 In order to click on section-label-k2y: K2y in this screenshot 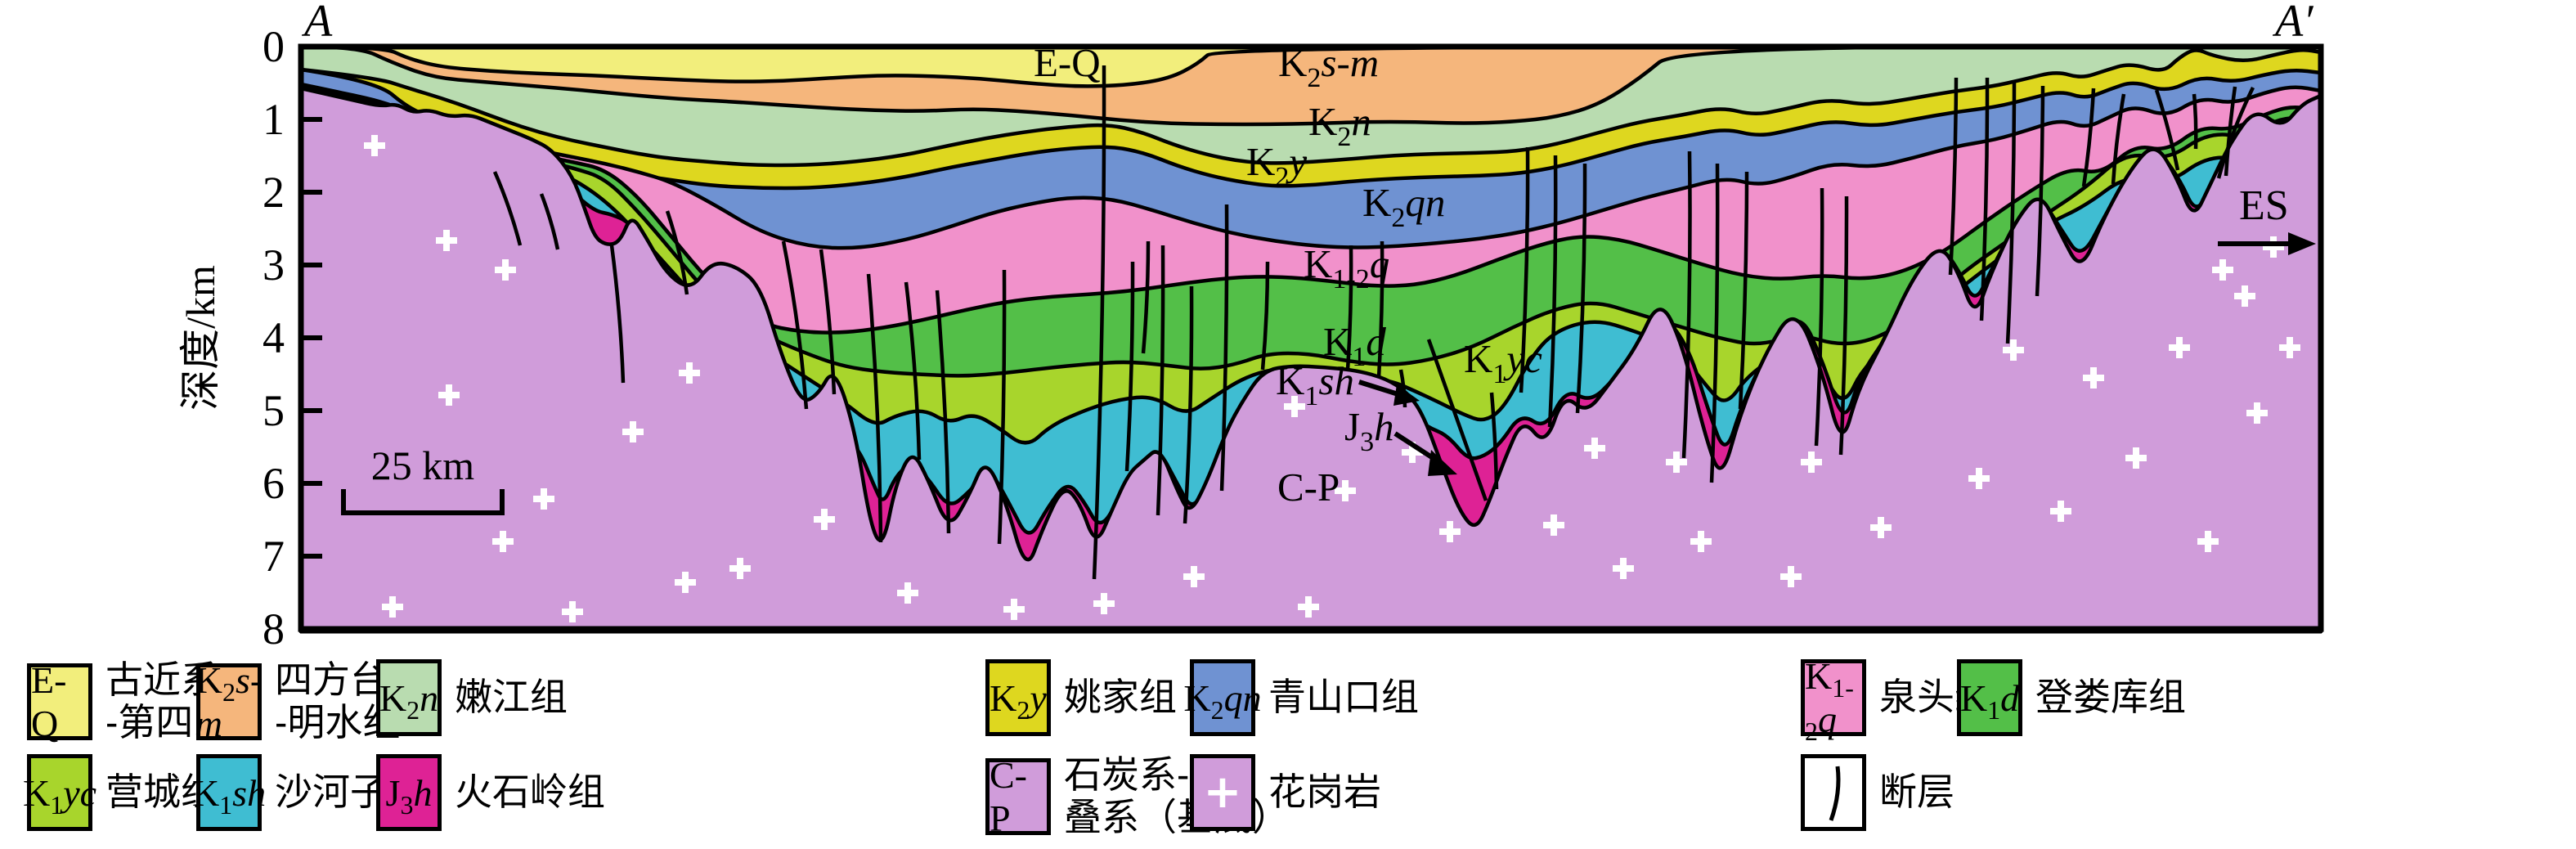, I will do `click(1276, 165)`.